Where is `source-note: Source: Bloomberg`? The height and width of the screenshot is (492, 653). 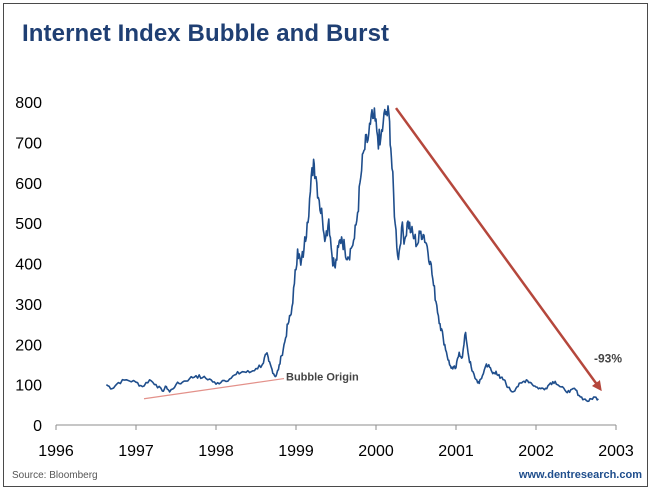
source-note: Source: Bloomberg is located at coordinates (55, 475).